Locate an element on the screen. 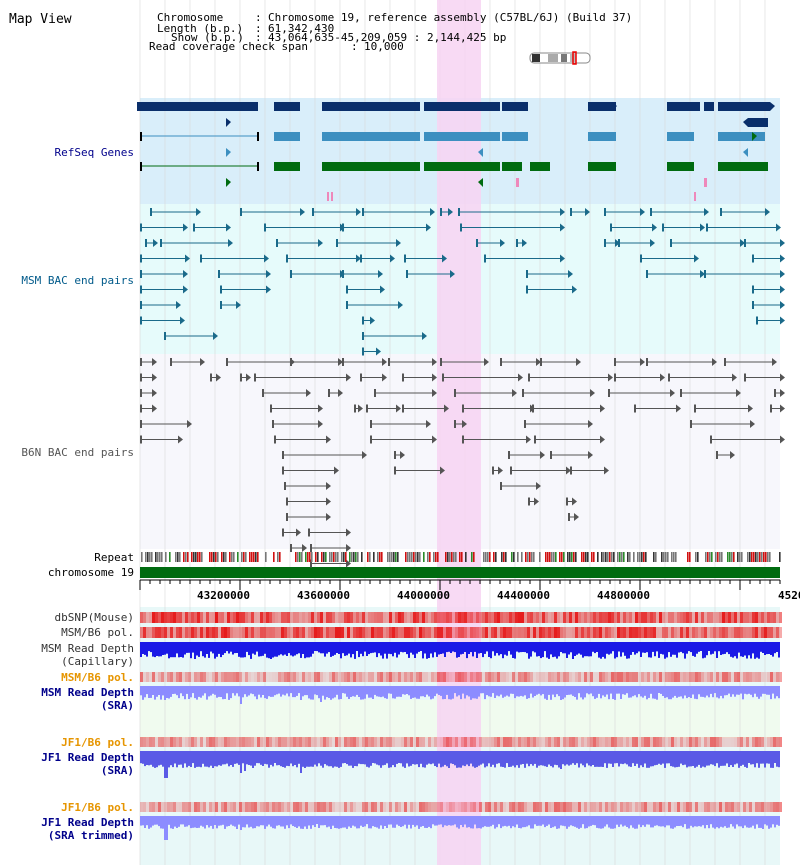 The width and height of the screenshot is (800, 865). chromosome-bar is located at coordinates (460, 572).